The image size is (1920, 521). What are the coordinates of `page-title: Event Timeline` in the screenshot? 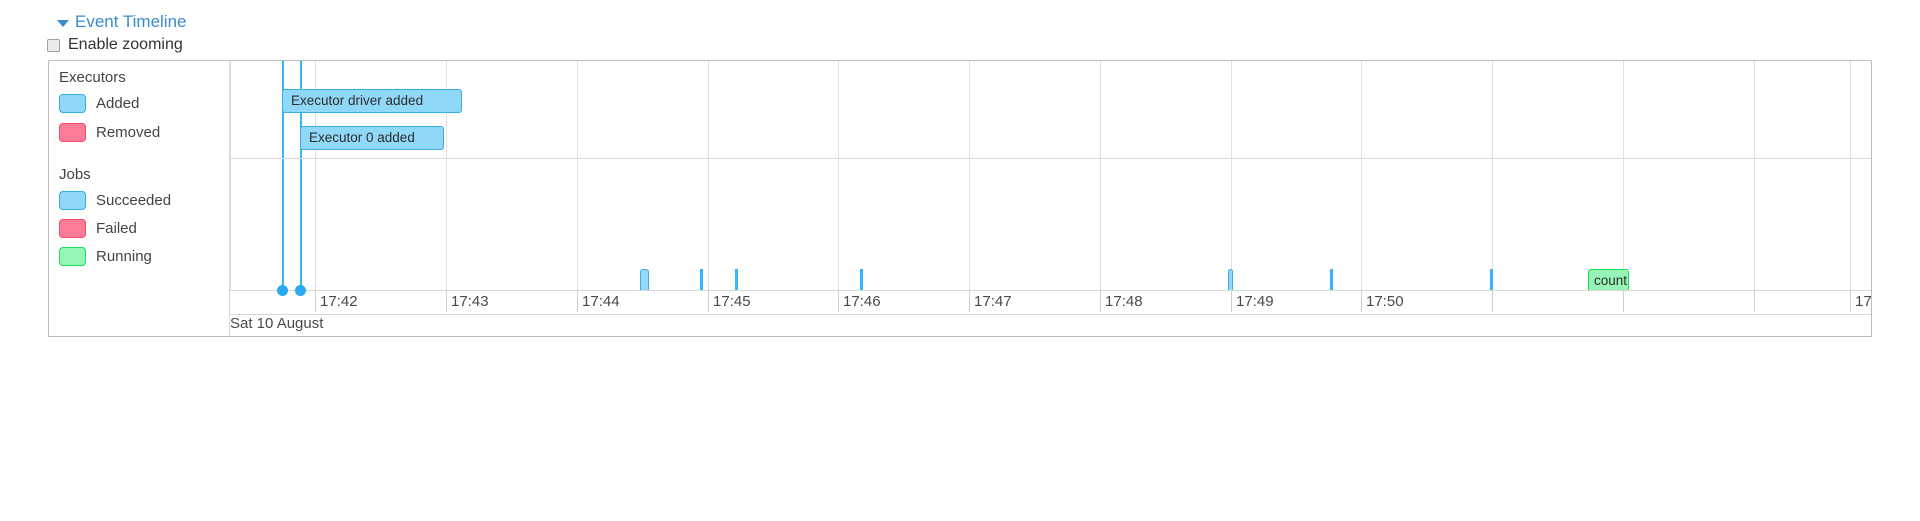 It's located at (131, 21).